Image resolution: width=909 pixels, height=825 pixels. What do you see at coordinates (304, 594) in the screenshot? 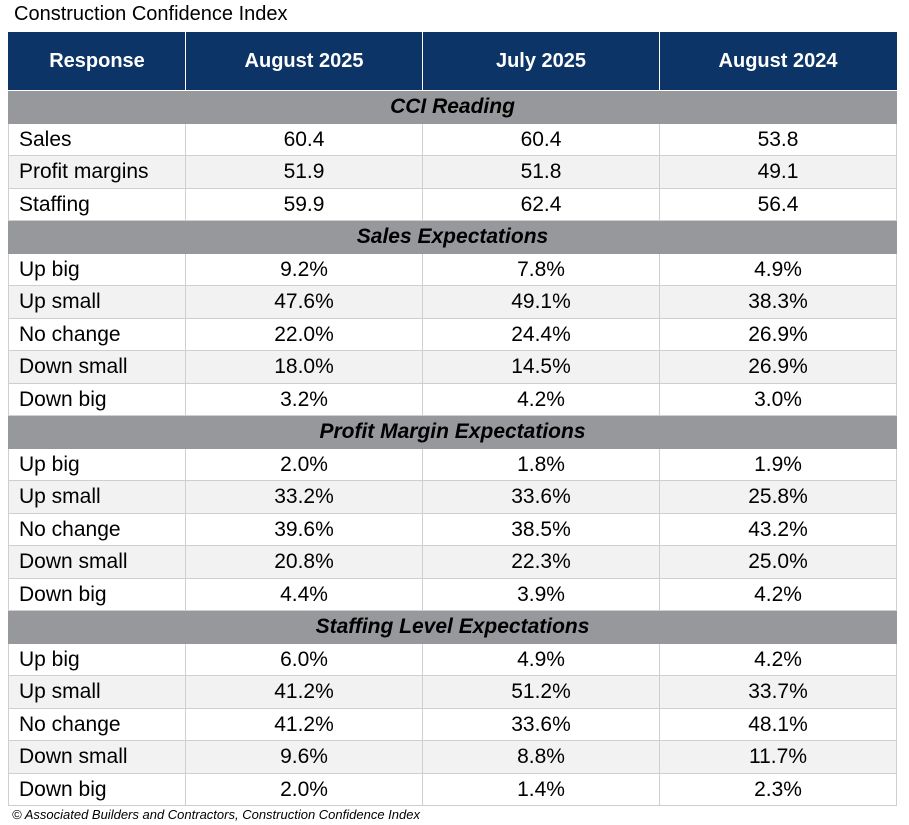
I see `value-cell: 4.4%` at bounding box center [304, 594].